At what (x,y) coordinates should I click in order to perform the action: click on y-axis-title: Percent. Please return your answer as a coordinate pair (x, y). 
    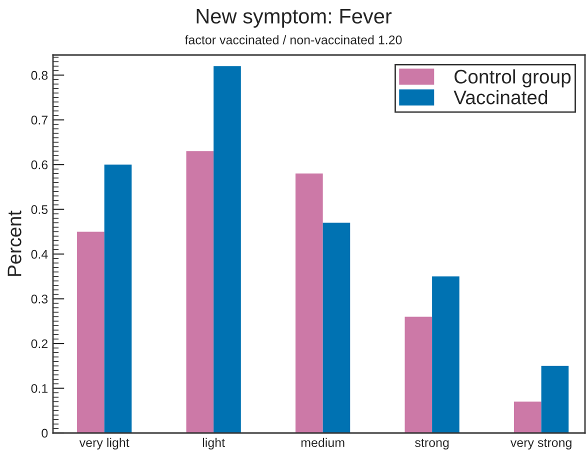
    Looking at the image, I should click on (15, 243).